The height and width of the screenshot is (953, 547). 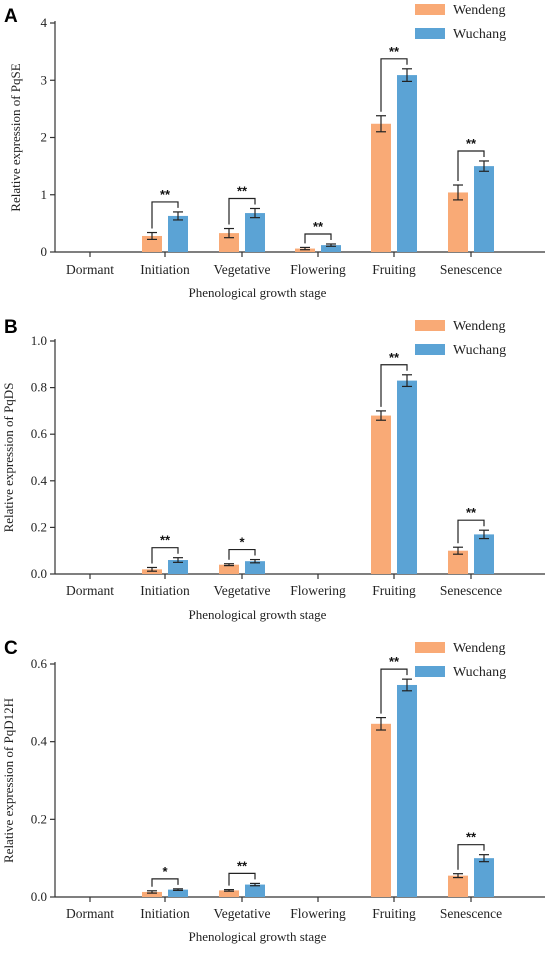 What do you see at coordinates (165, 590) in the screenshot?
I see `panel-b-x-tick-label: Initiation` at bounding box center [165, 590].